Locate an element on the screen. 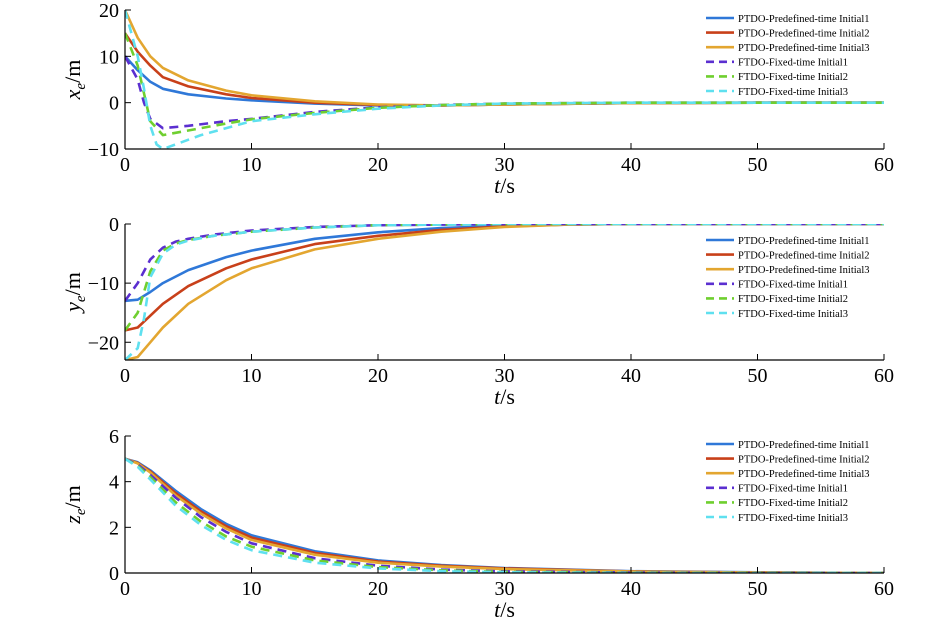 The width and height of the screenshot is (945, 630). y-tick-label: 2 is located at coordinates (114, 528).